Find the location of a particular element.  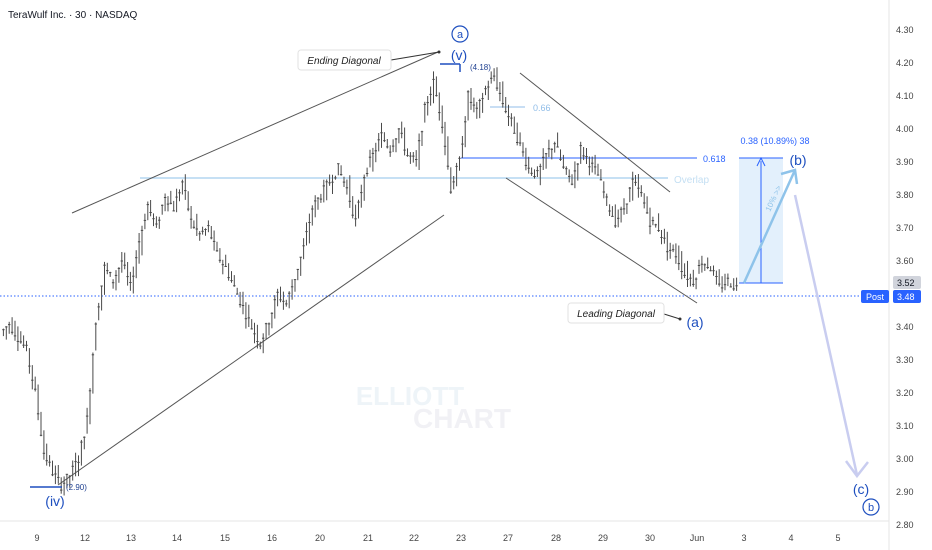

wave-v-label: (v) is located at coordinates (459, 55).